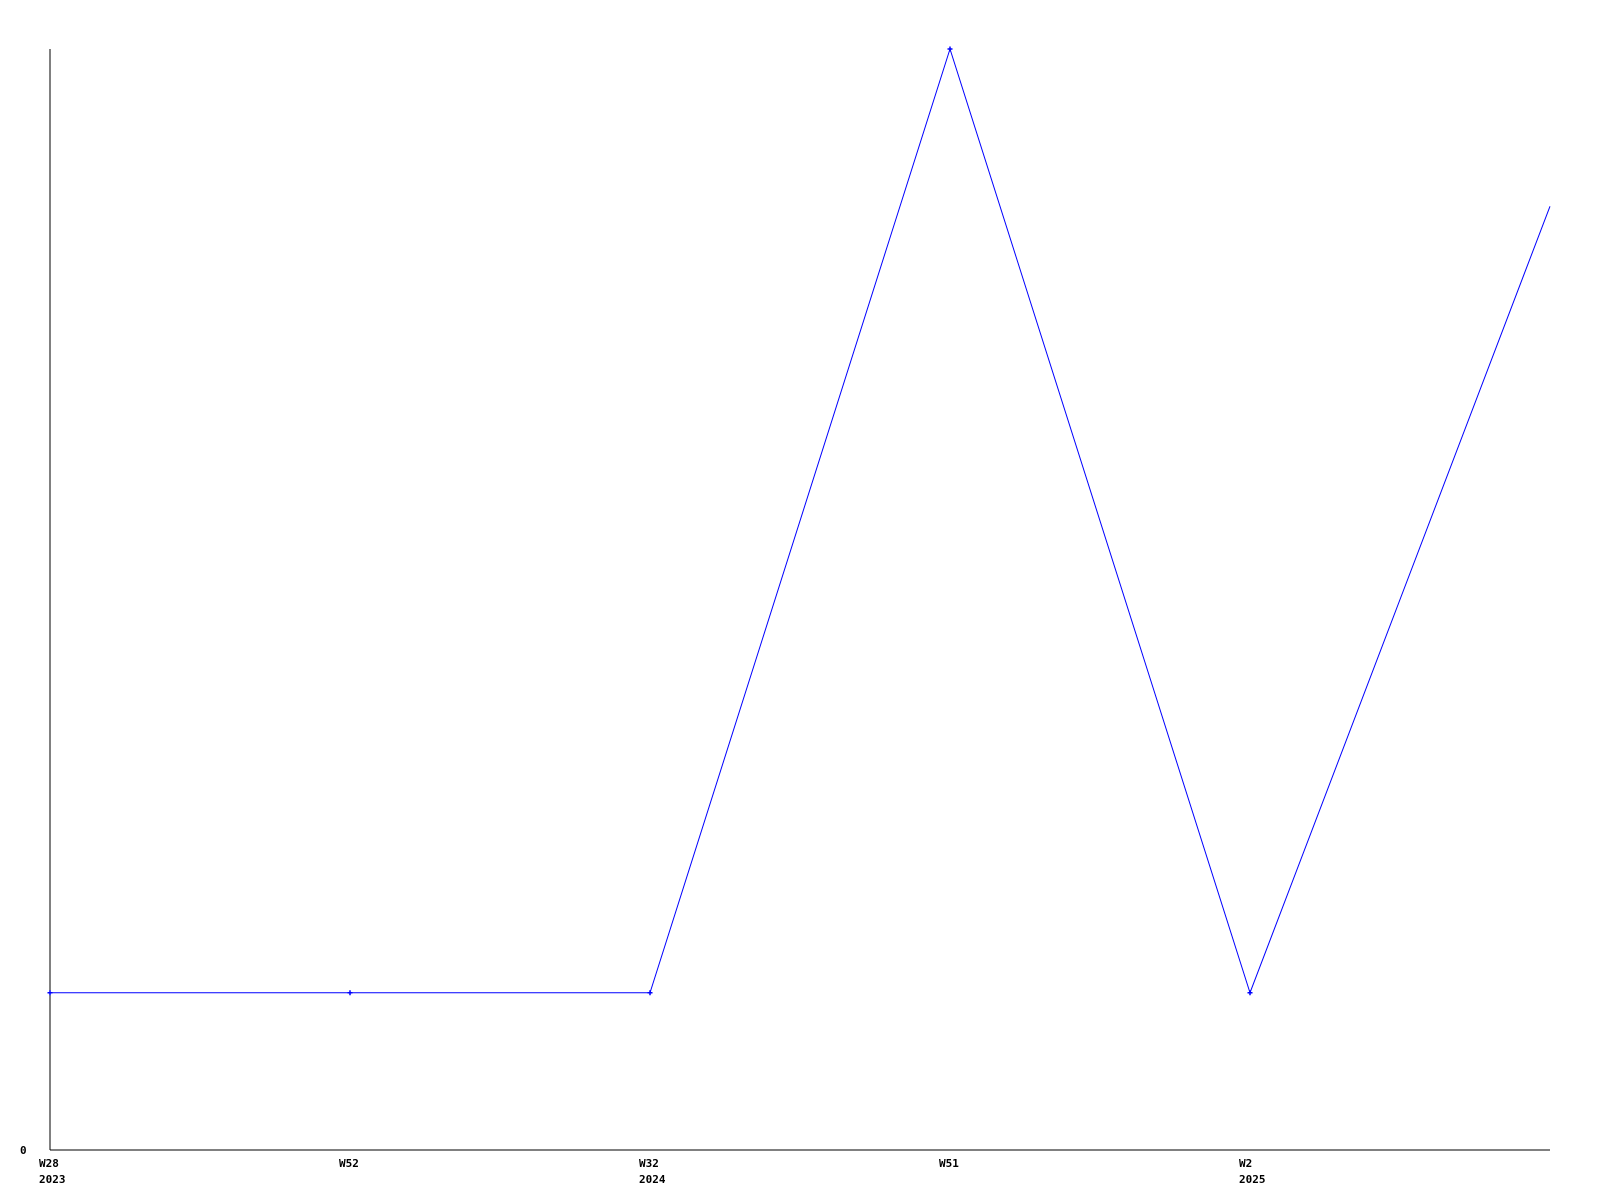 The image size is (1600, 1200). What do you see at coordinates (949, 1163) in the screenshot?
I see `x-tick-label-week: W51` at bounding box center [949, 1163].